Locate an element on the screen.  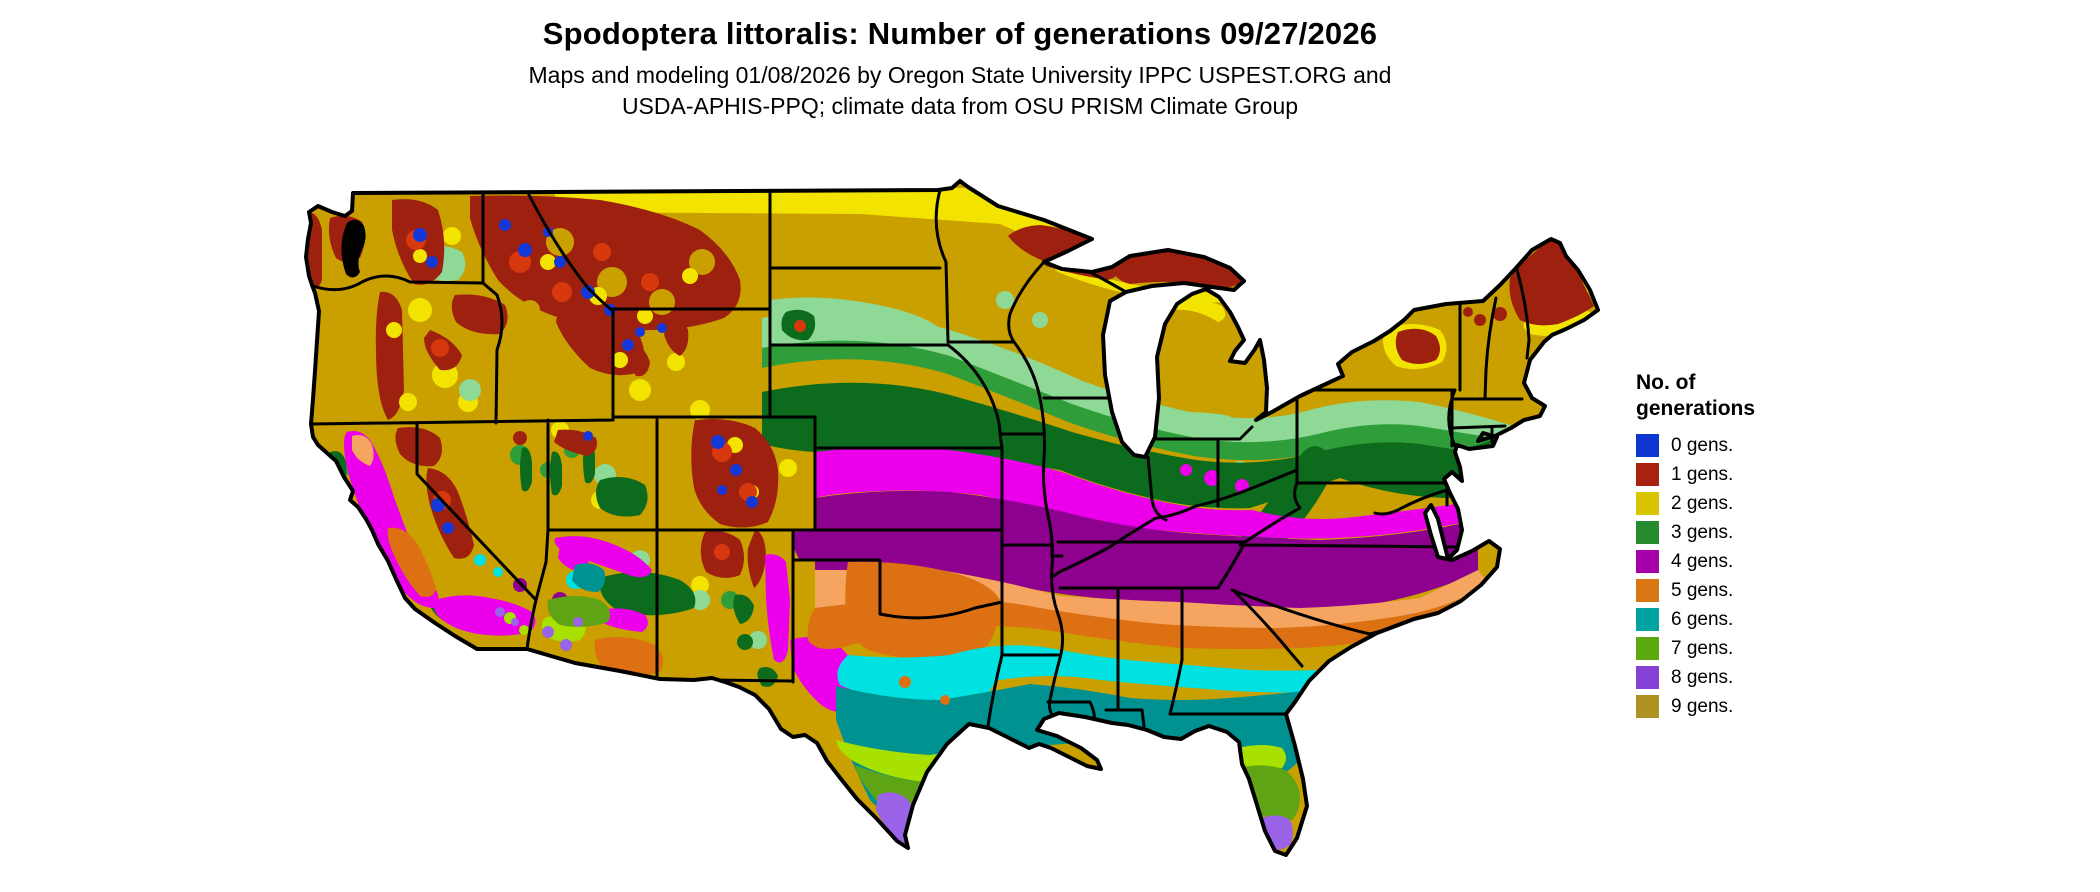
legend-label: 2 gens. is located at coordinates (1702, 503).